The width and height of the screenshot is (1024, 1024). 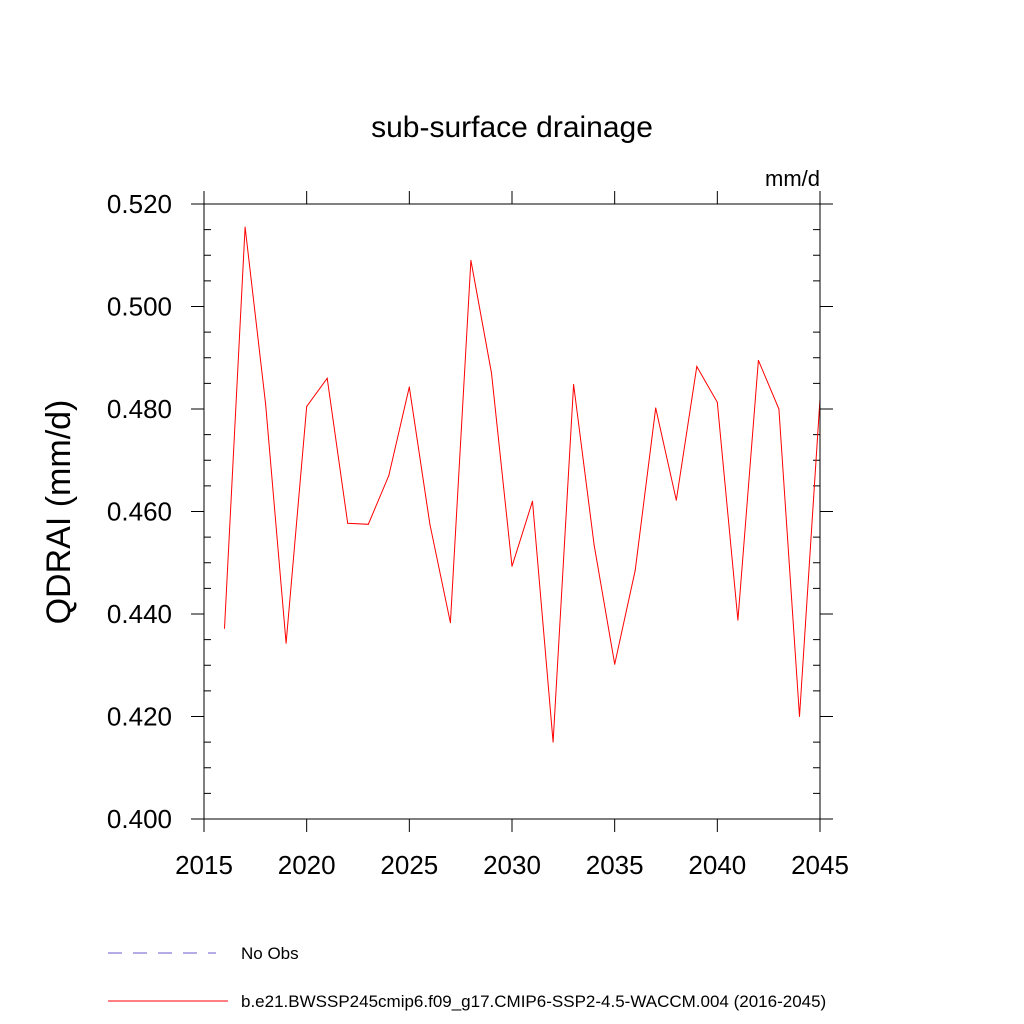 What do you see at coordinates (139, 614) in the screenshot?
I see `y-tick-label: 0.440` at bounding box center [139, 614].